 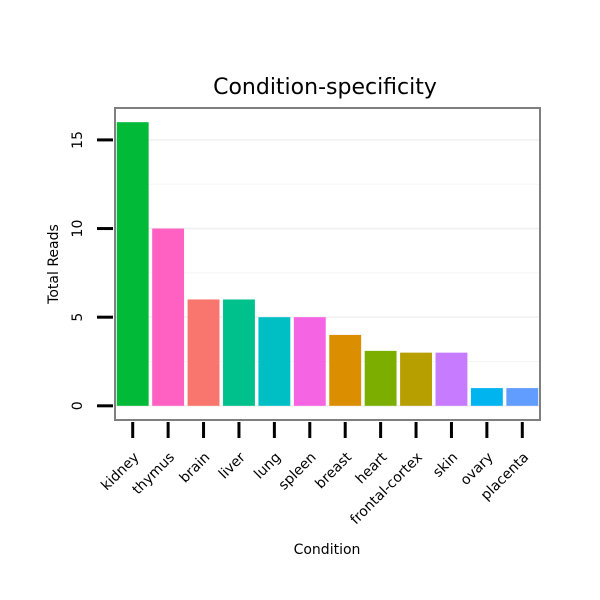 I want to click on bar-liver, so click(x=239, y=352).